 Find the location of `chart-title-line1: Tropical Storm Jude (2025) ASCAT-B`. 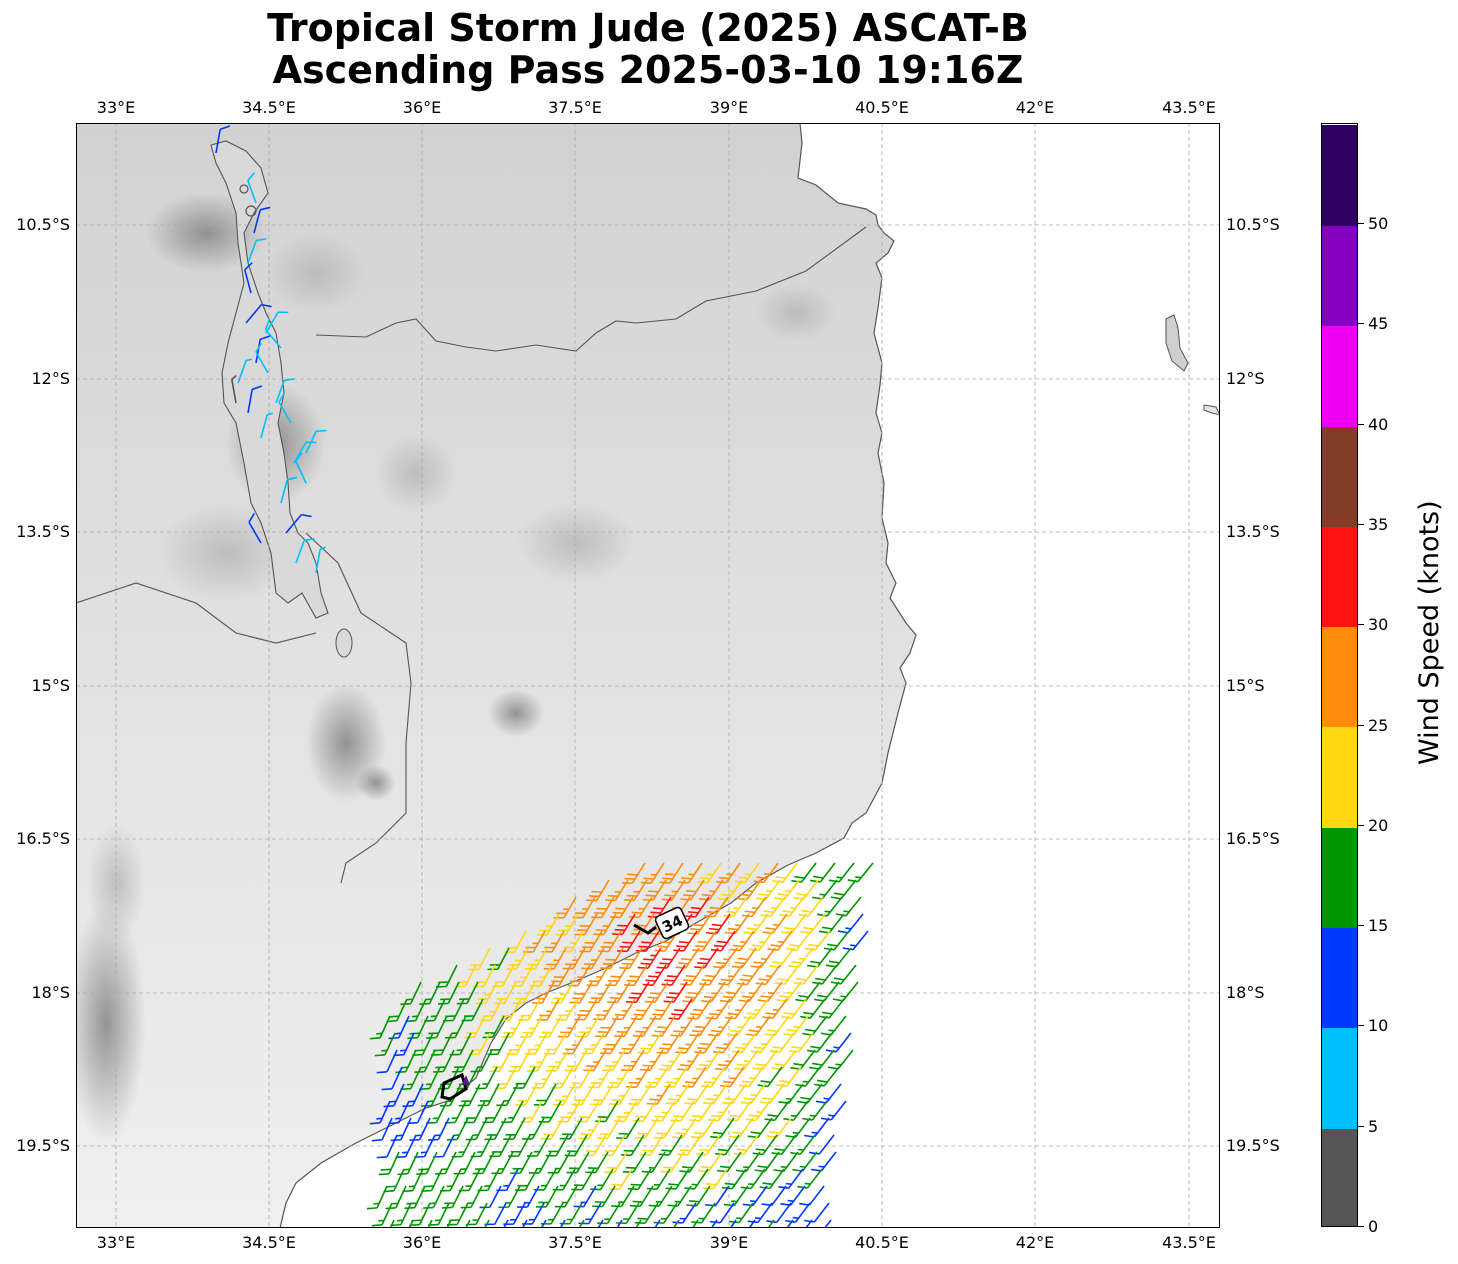

chart-title-line1: Tropical Storm Jude (2025) ASCAT-B is located at coordinates (648, 28).